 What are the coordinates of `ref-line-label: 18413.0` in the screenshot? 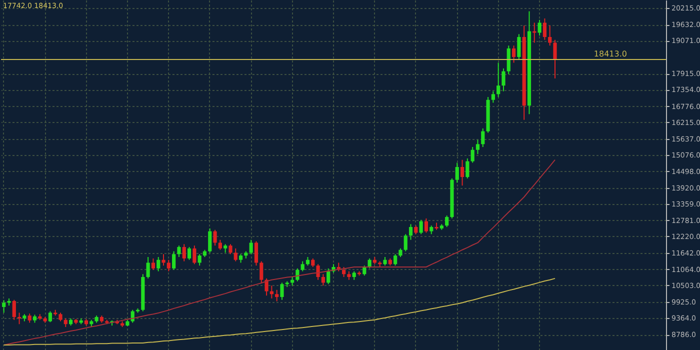 It's located at (610, 53).